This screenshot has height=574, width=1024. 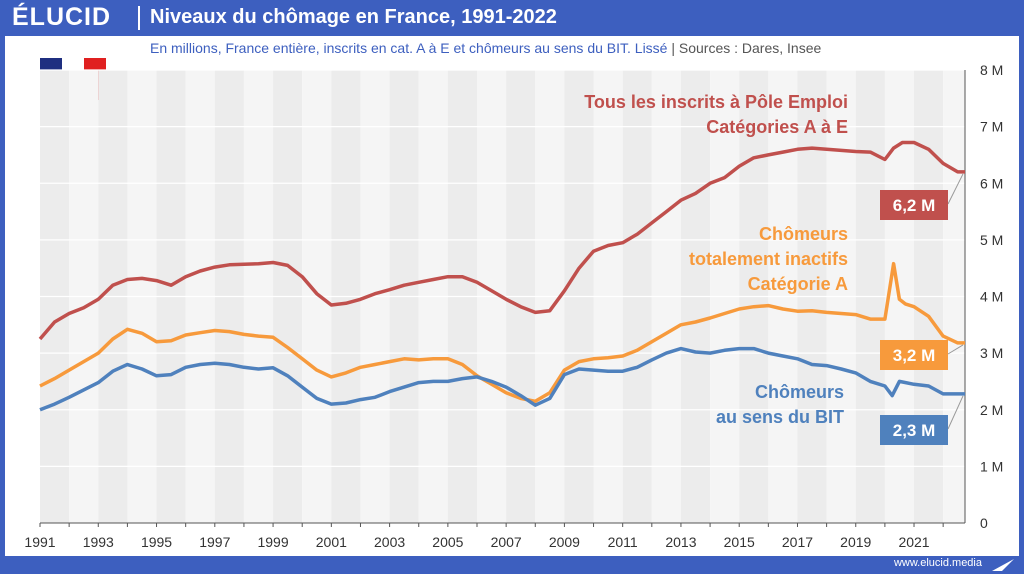 What do you see at coordinates (156, 542) in the screenshot?
I see `x-tick-label: 1995` at bounding box center [156, 542].